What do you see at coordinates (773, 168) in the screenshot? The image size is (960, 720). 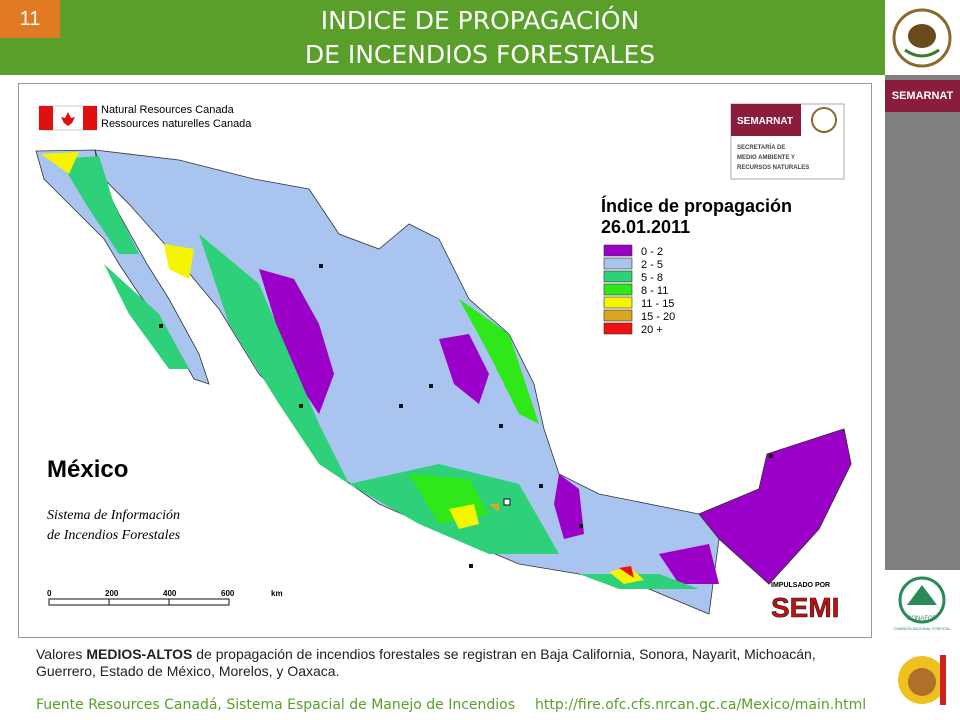 I see `semarnat-line: RECURSOS NATURALES` at bounding box center [773, 168].